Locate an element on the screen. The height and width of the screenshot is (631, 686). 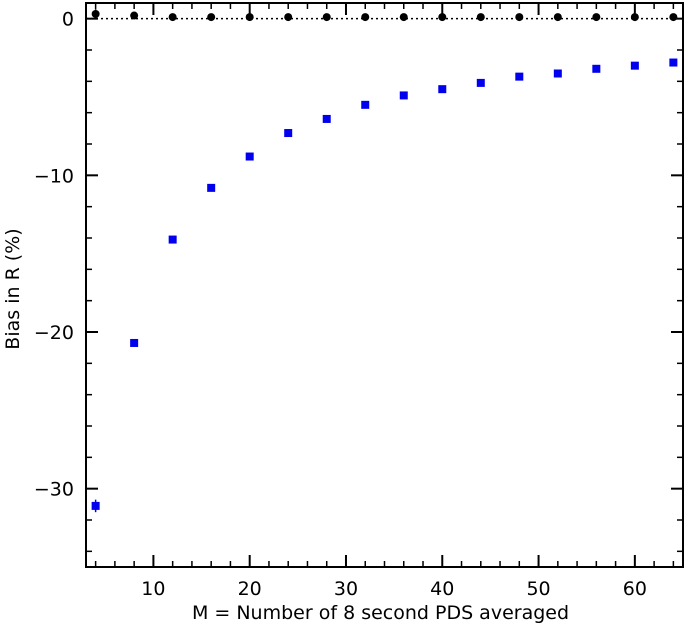
y-axis-label: Bias in R (%) is located at coordinates (13, 288).